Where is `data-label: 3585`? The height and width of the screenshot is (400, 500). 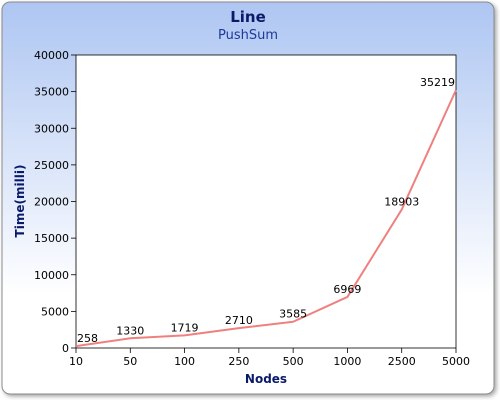 data-label: 3585 is located at coordinates (293, 314).